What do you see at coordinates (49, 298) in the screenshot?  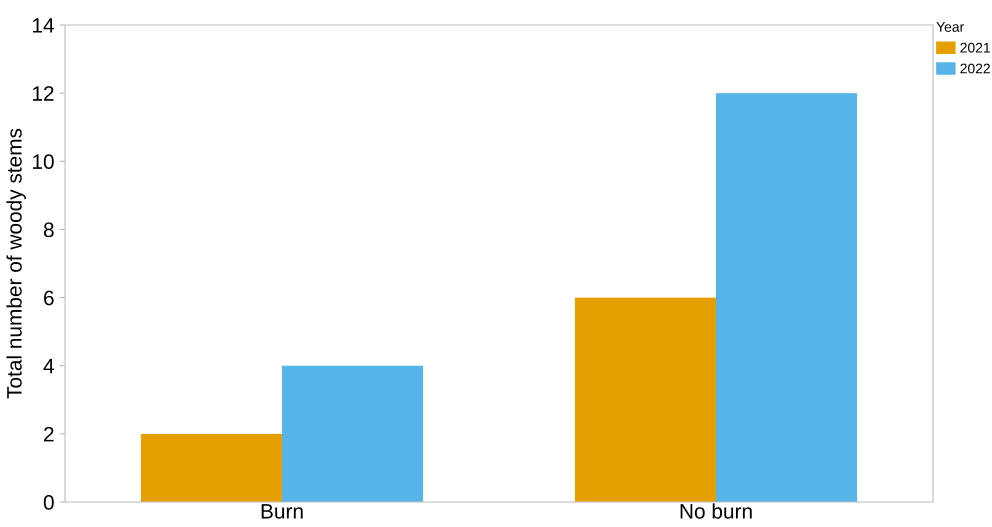 I see `y-tick-label: 6` at bounding box center [49, 298].